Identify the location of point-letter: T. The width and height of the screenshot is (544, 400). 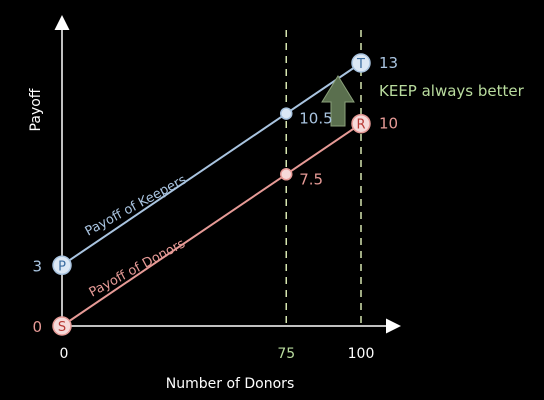
(360, 64).